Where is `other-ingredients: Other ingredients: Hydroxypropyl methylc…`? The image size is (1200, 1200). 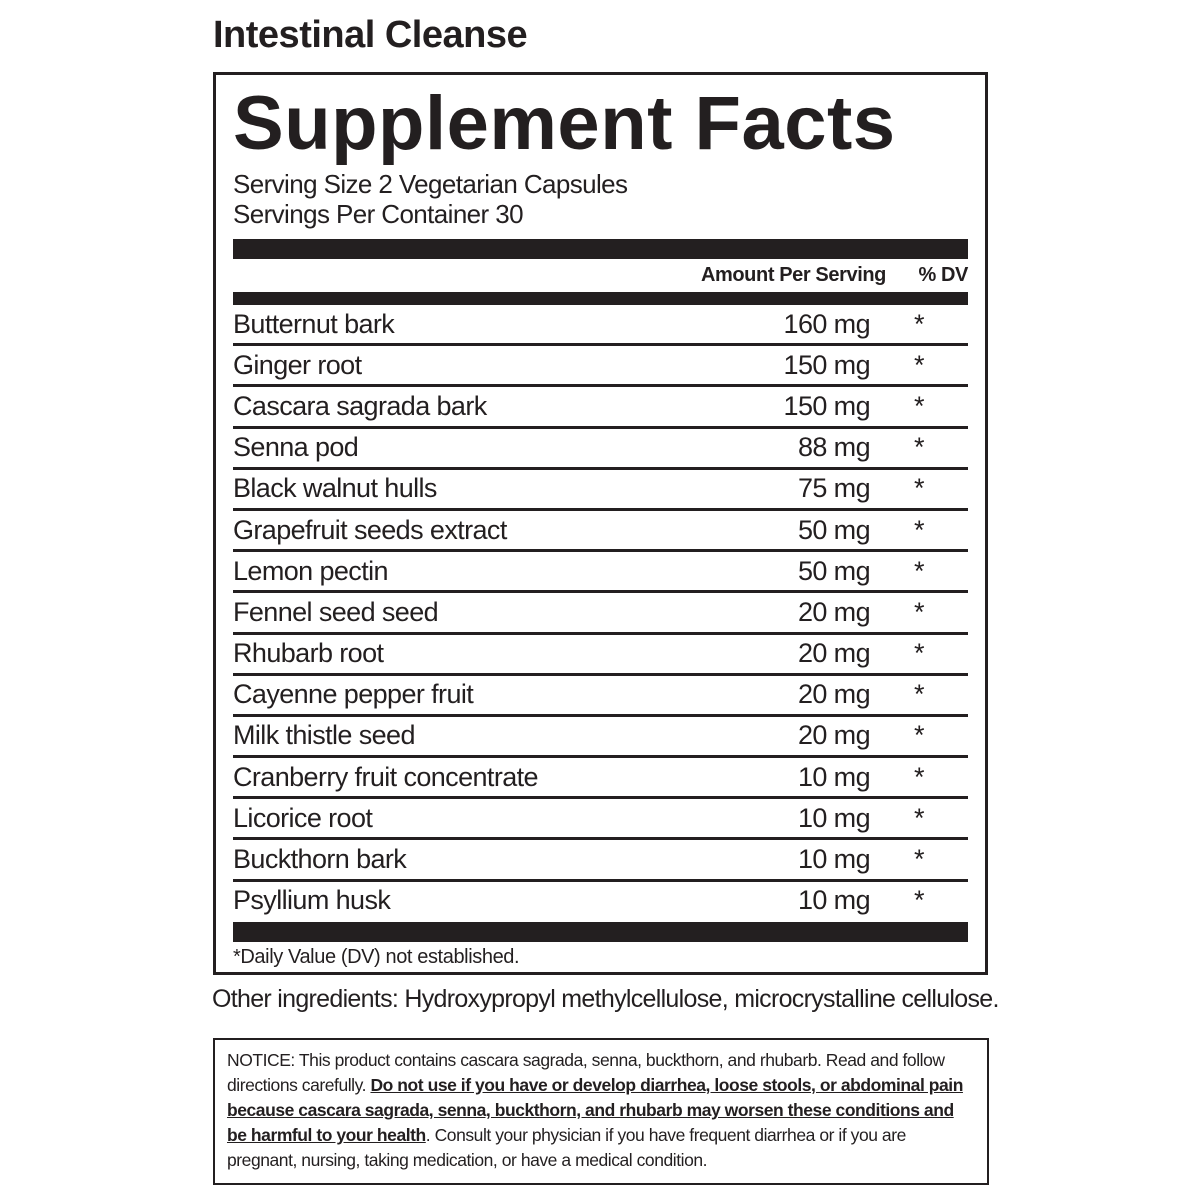 other-ingredients: Other ingredients: Hydroxypropyl methylc… is located at coordinates (605, 999).